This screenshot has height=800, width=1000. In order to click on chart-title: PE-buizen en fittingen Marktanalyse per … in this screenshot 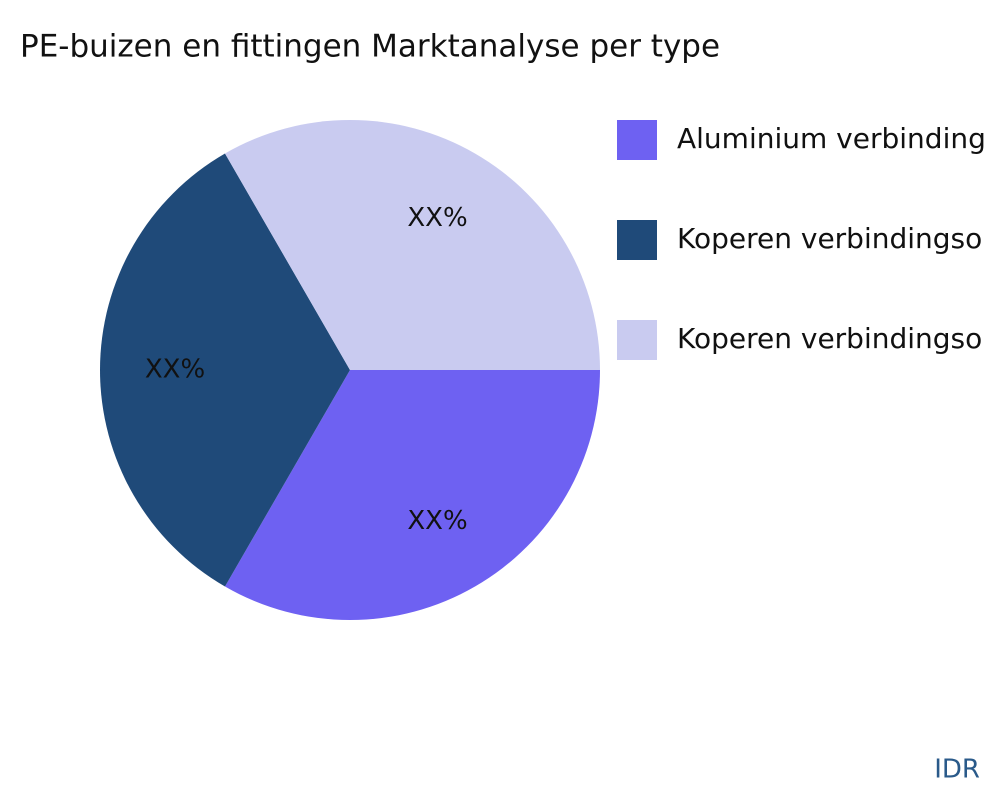, I will do `click(370, 47)`.